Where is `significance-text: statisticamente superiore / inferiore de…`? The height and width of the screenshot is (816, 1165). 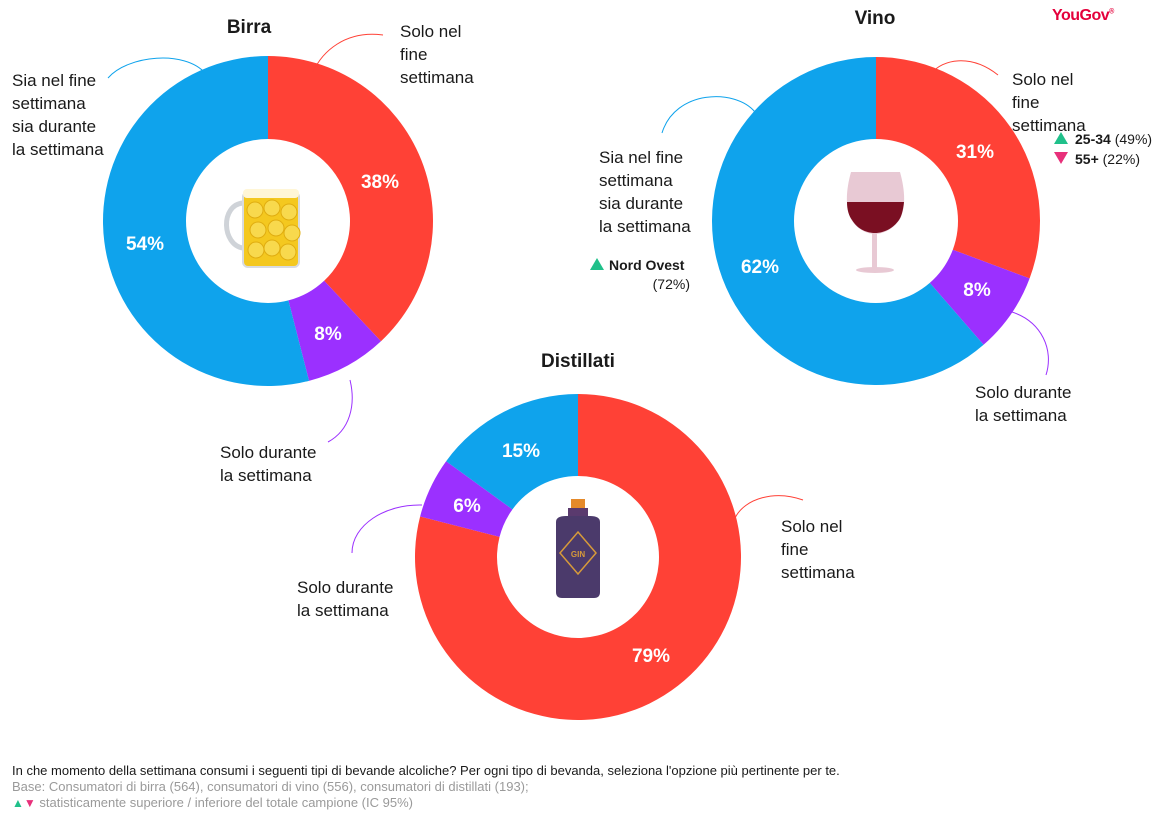 significance-text: statisticamente superiore / inferiore de… is located at coordinates (226, 802).